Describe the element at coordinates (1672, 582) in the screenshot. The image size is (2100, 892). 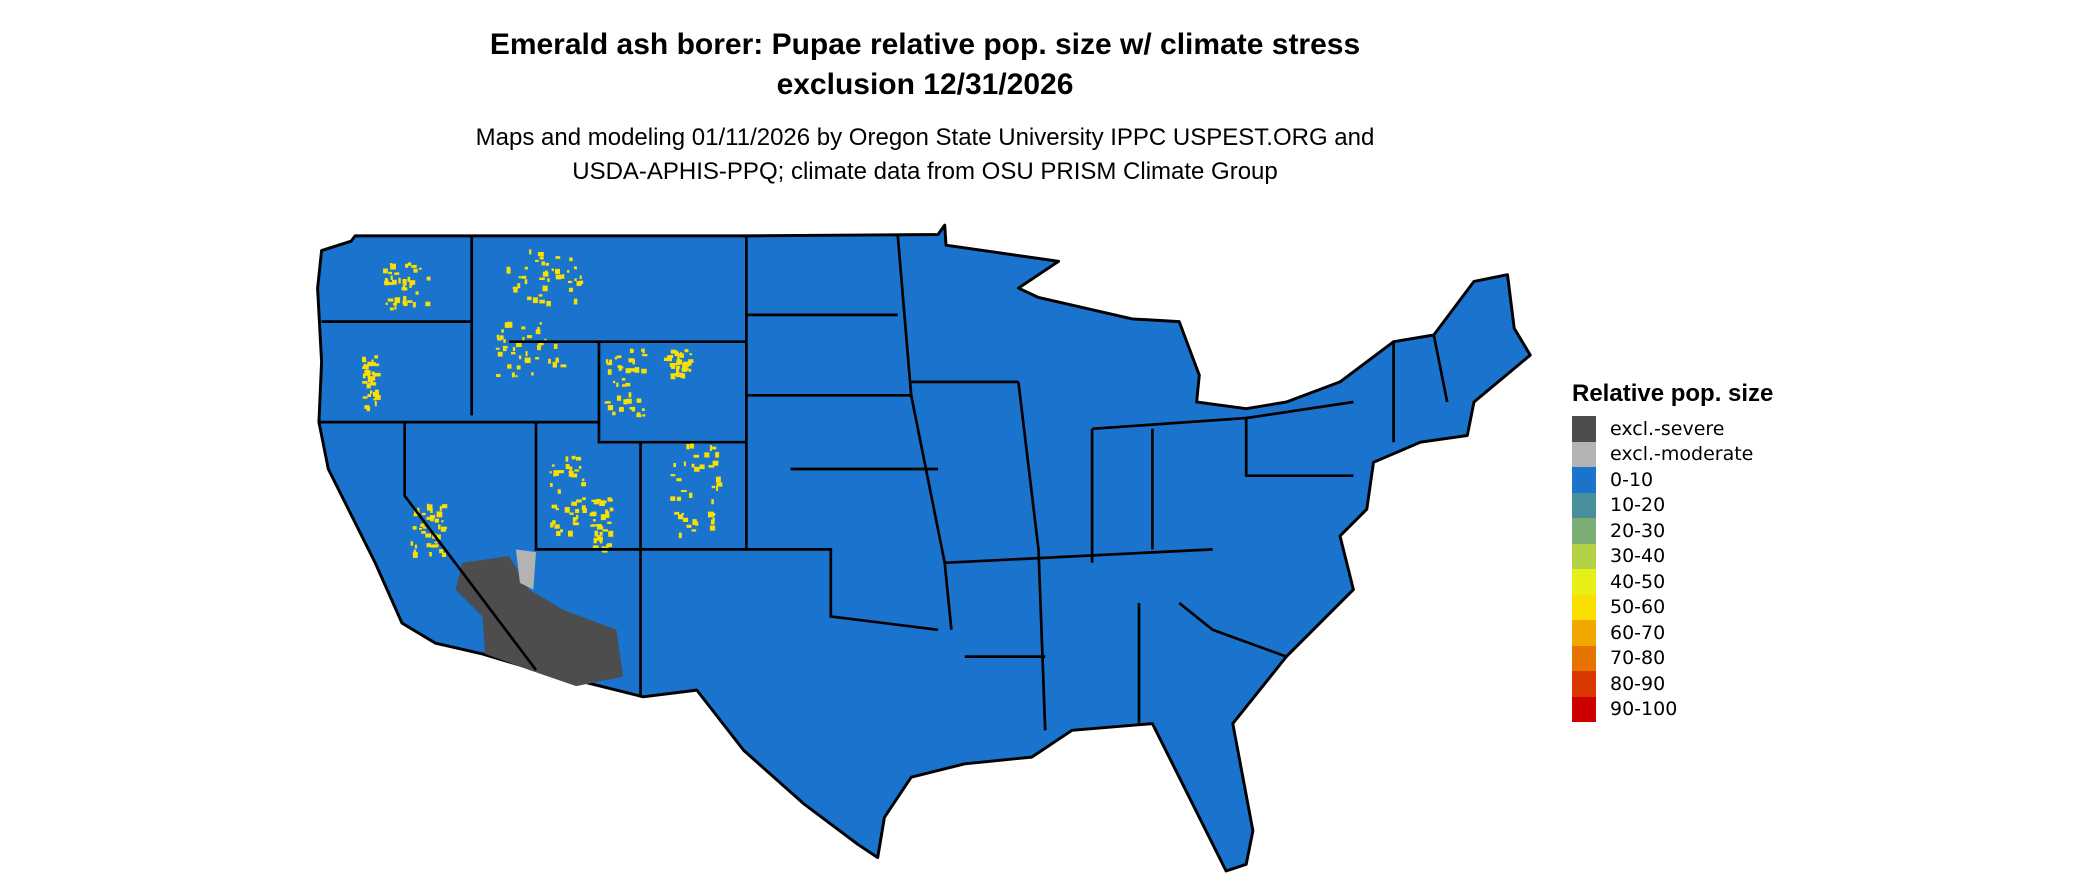
I see `legend-item: 40-50` at that location.